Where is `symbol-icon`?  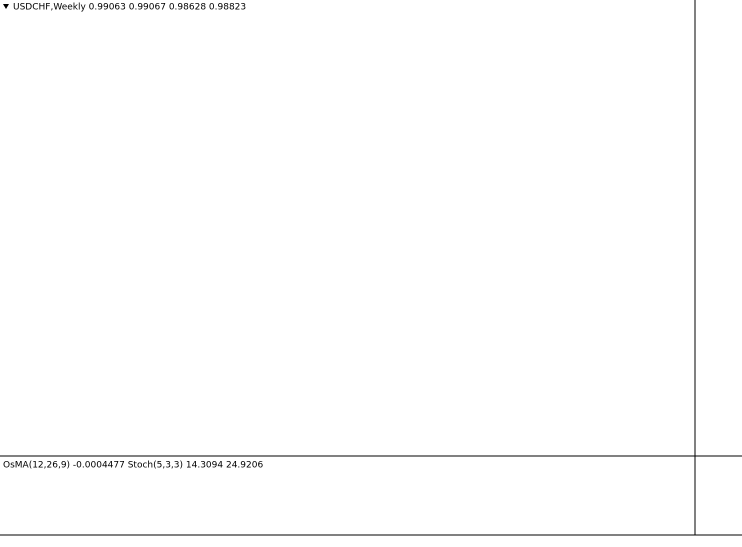 symbol-icon is located at coordinates (6, 6).